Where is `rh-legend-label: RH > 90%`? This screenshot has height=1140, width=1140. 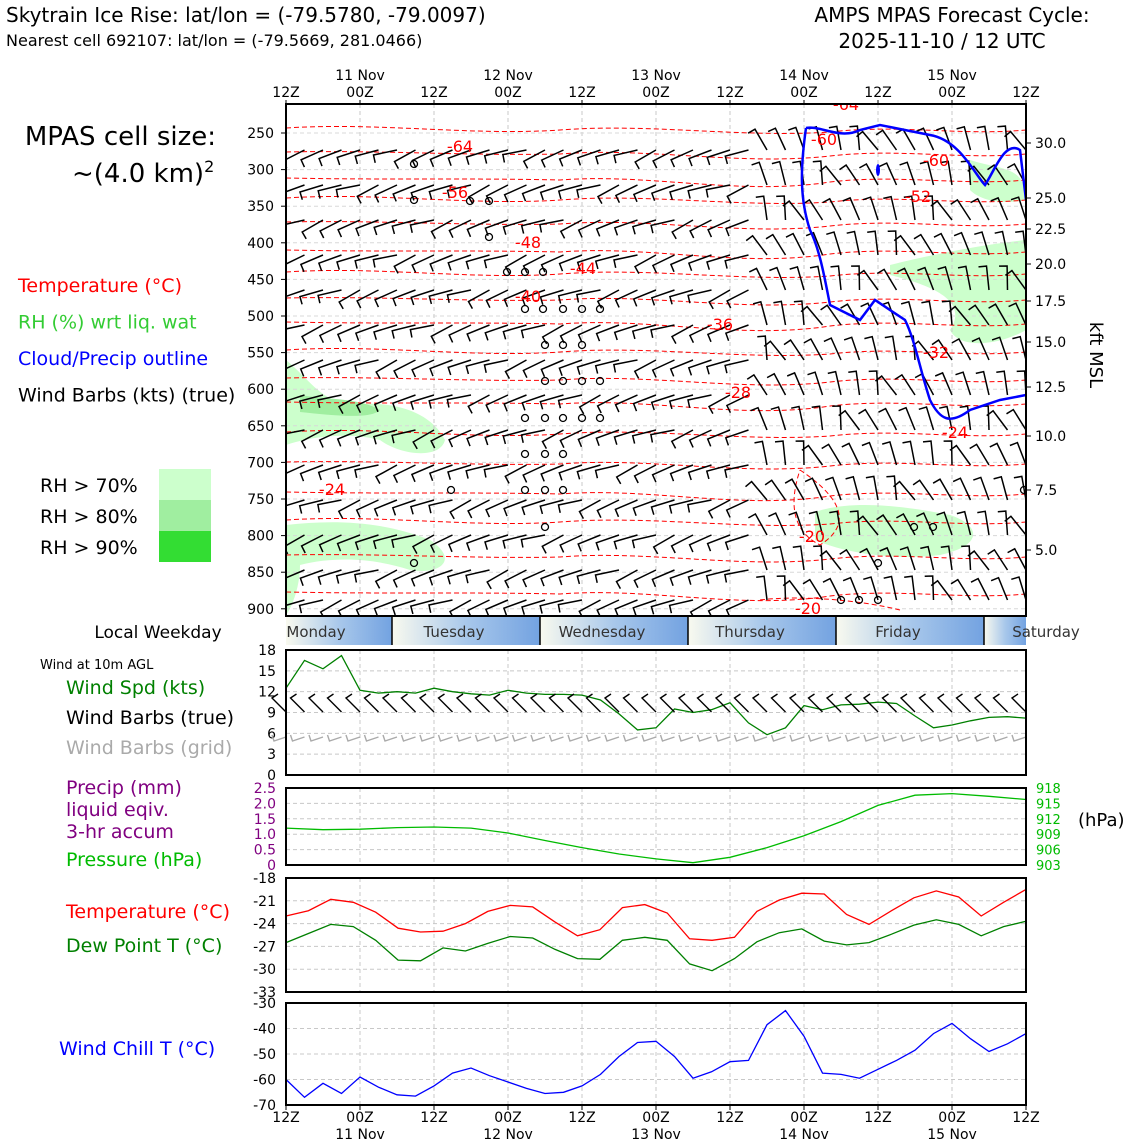
rh-legend-label: RH > 90% is located at coordinates (89, 548).